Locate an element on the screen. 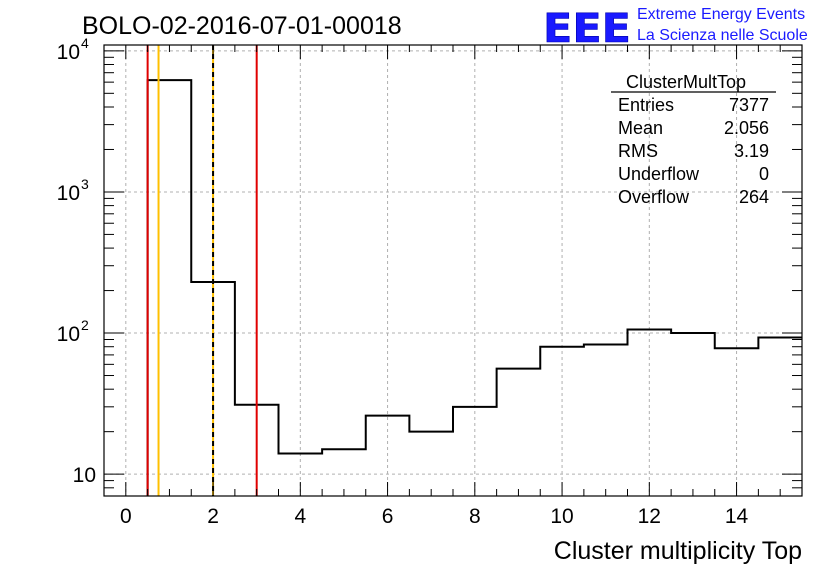 The image size is (836, 572). x-tick-label: 2 is located at coordinates (213, 516).